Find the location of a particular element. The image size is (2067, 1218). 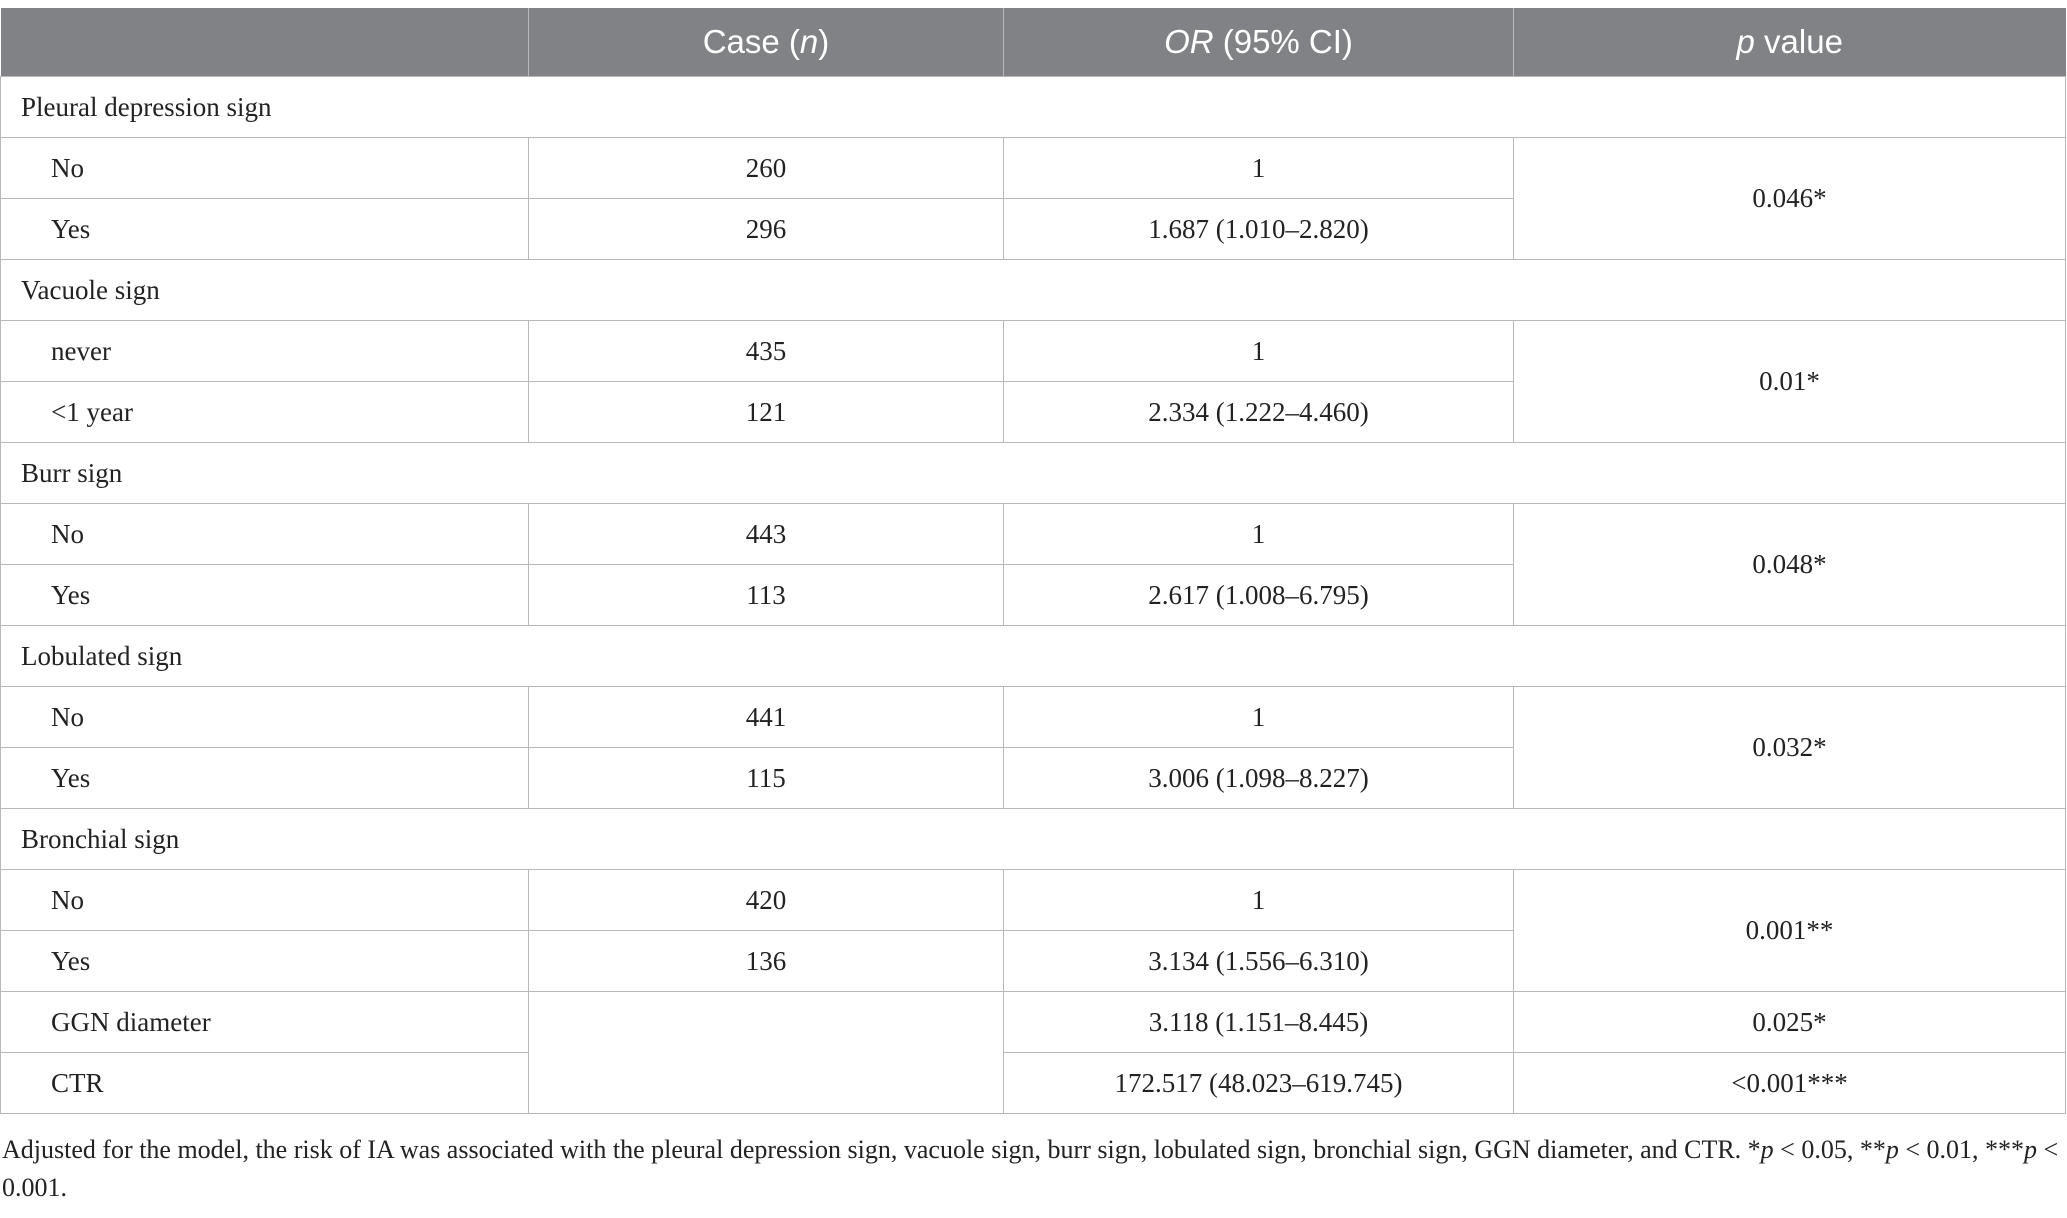

case-cell-empty is located at coordinates (766, 1052).